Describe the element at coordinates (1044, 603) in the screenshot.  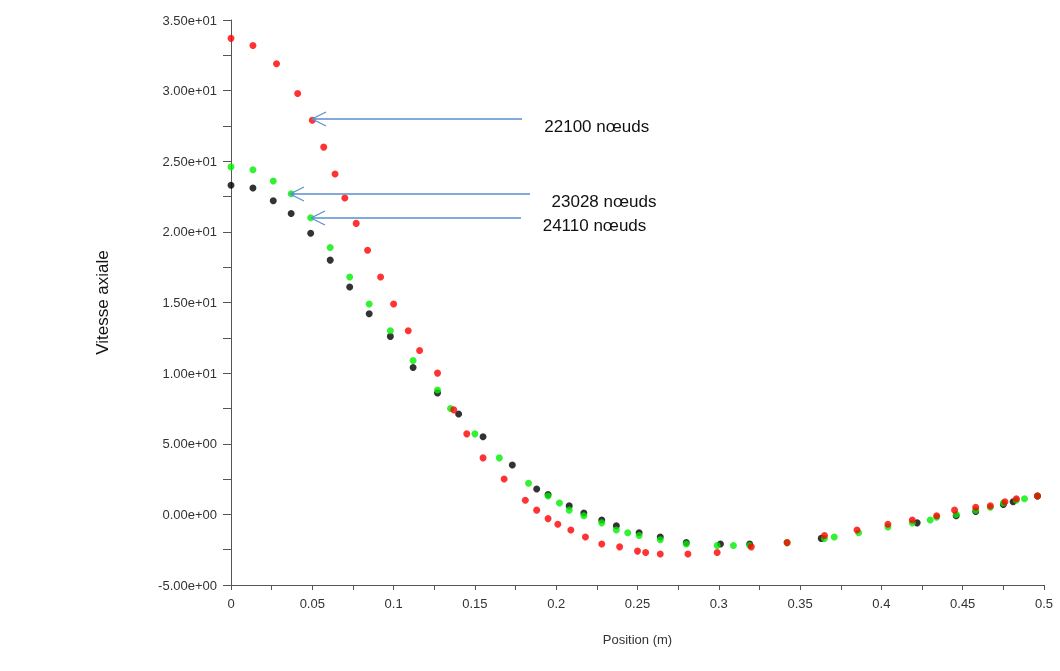
I see `x-tick-label: 0.5` at that location.